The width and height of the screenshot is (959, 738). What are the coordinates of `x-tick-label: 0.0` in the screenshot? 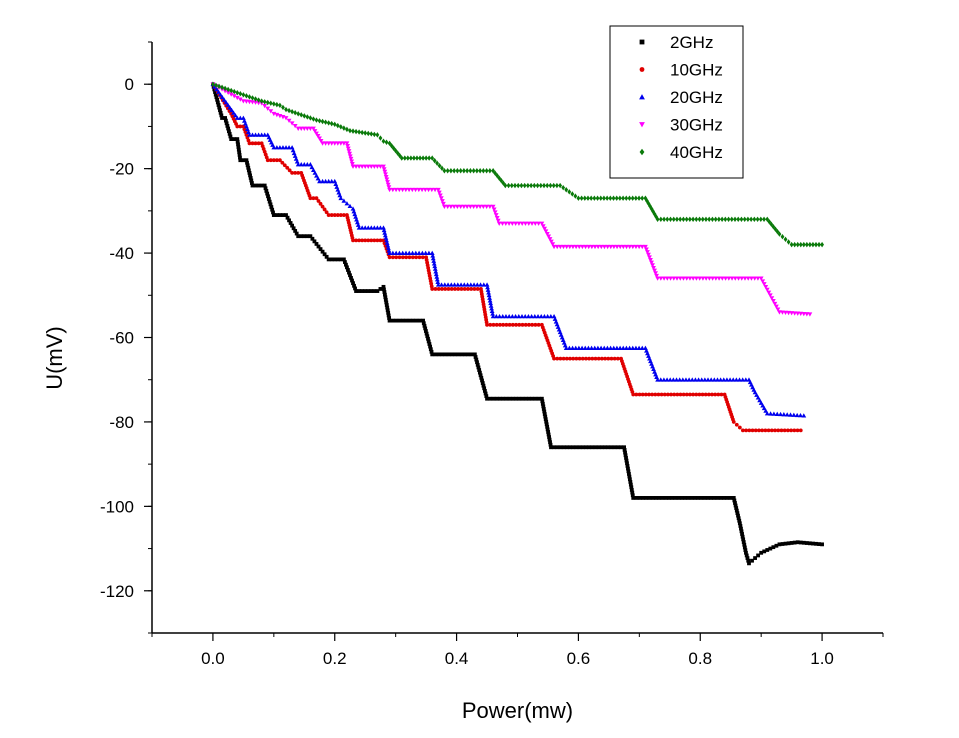 It's located at (213, 658).